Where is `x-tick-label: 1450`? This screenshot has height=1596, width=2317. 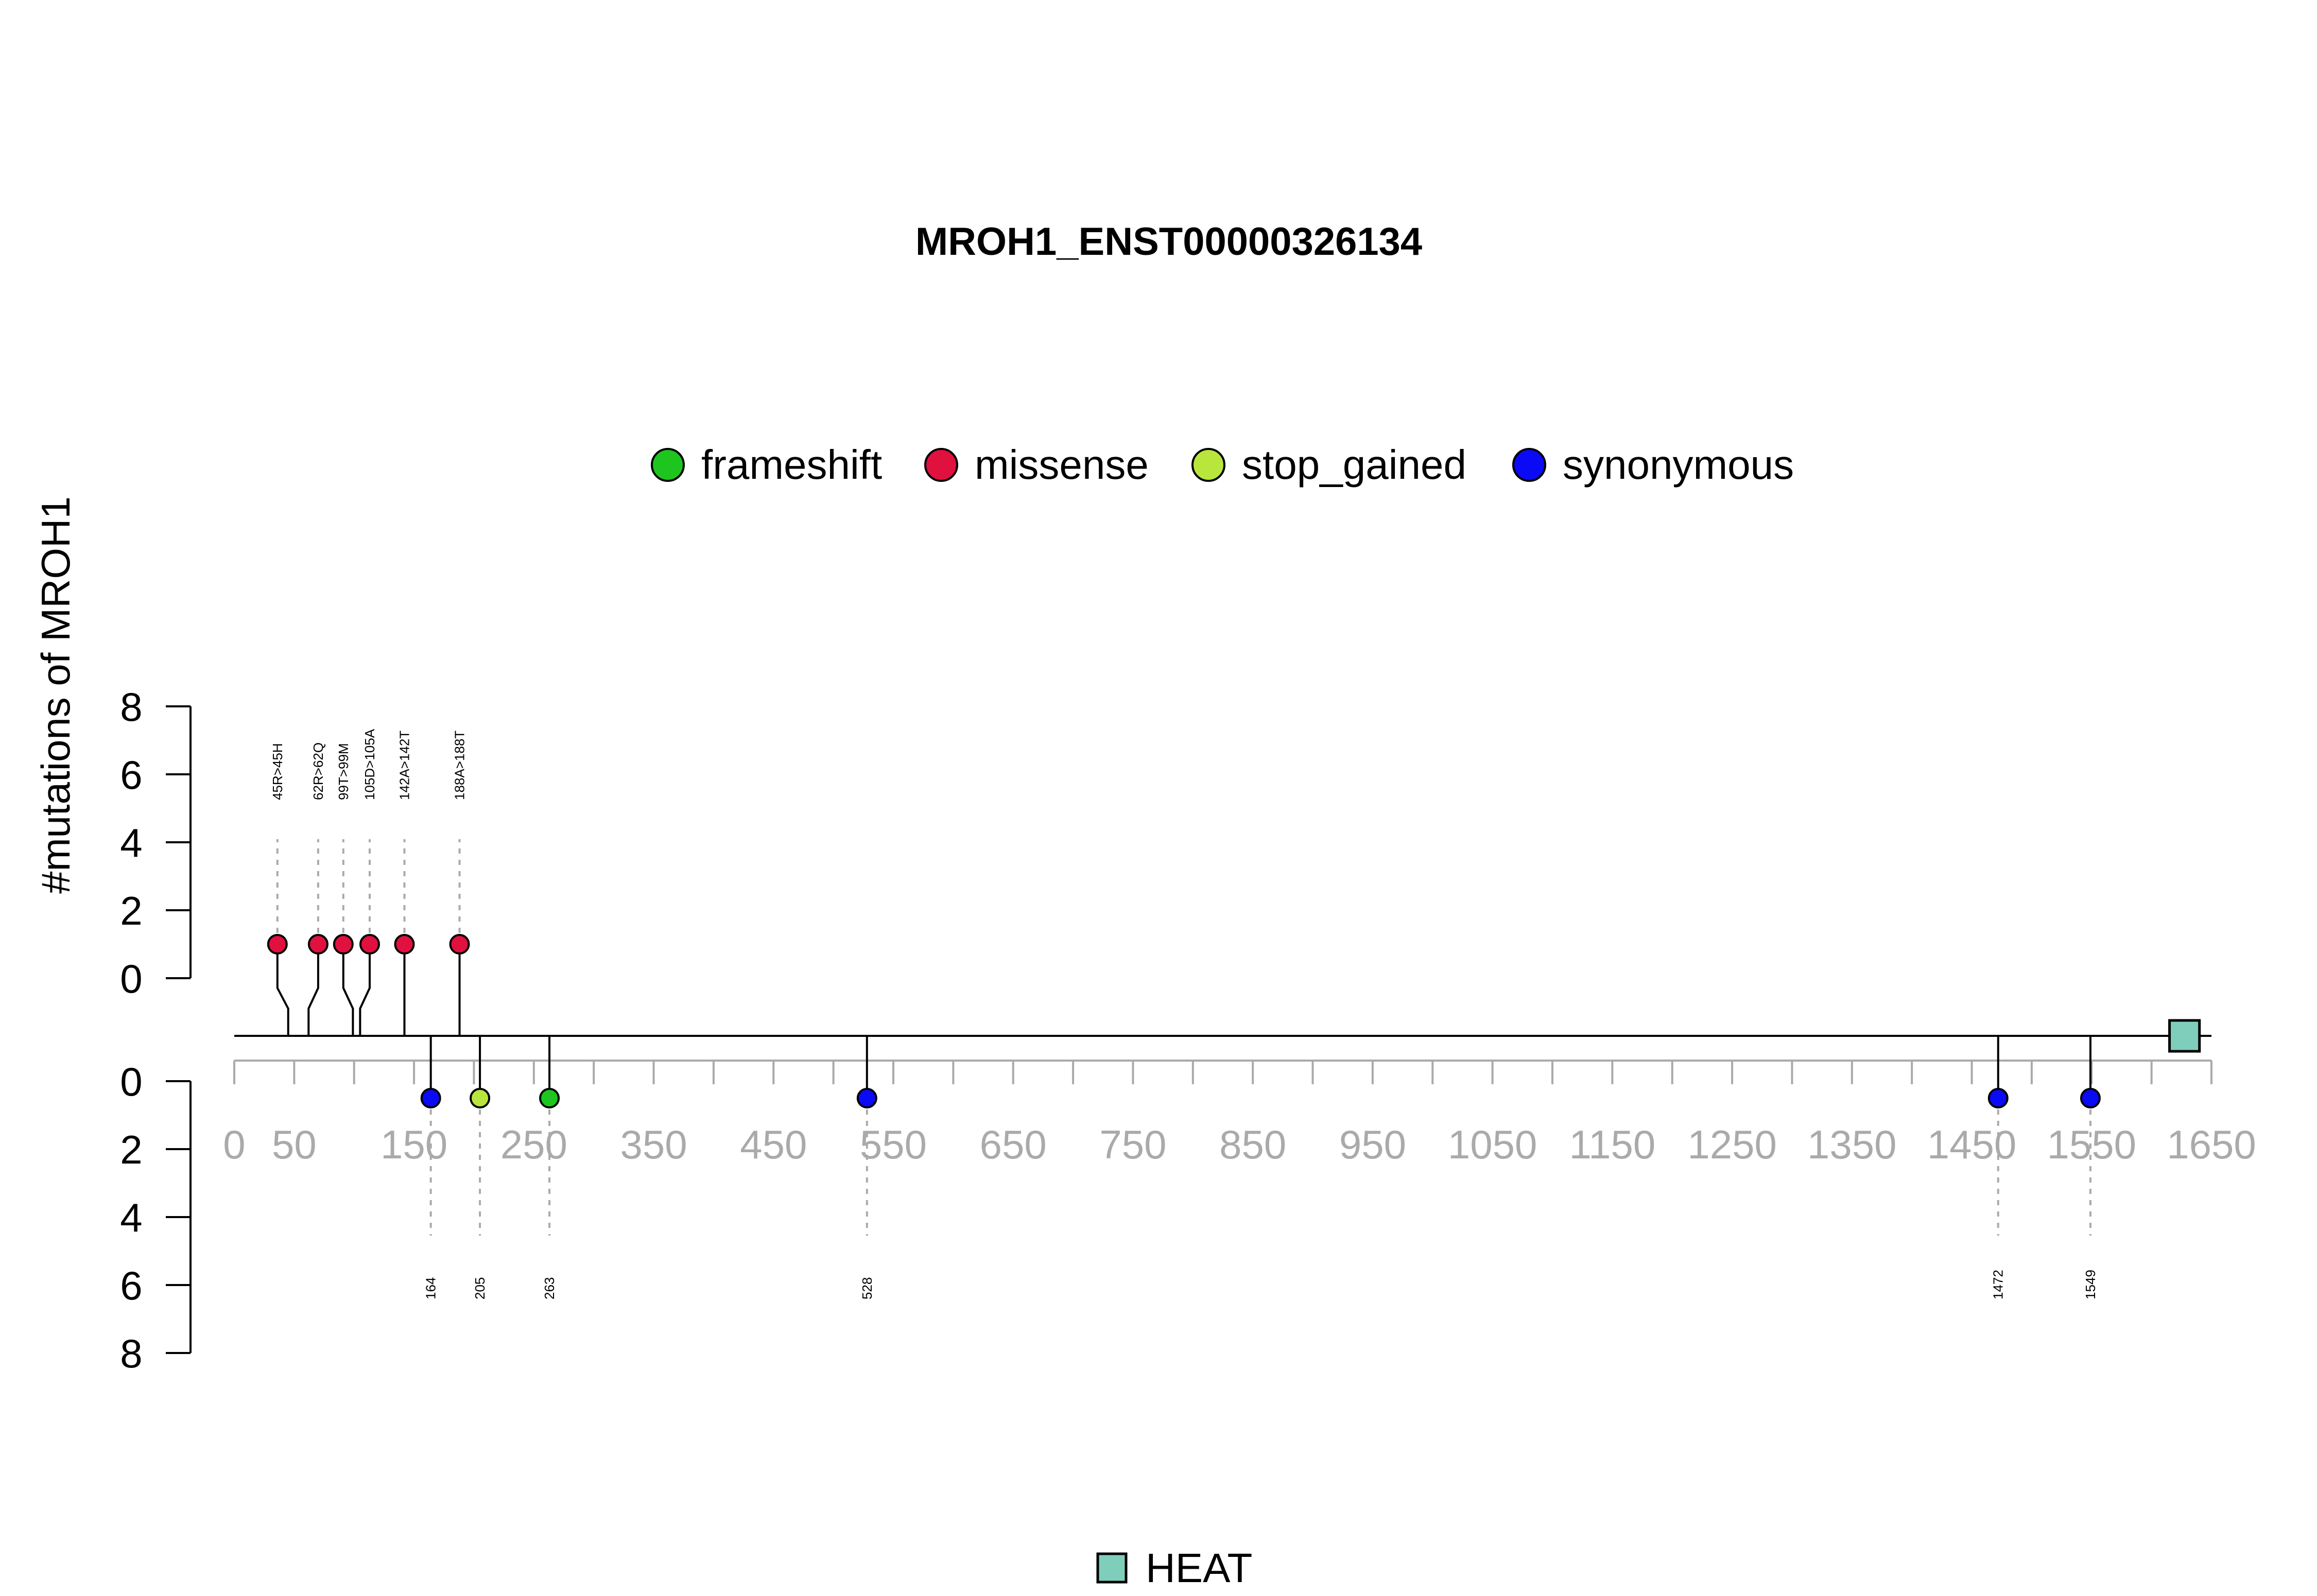 x-tick-label: 1450 is located at coordinates (1972, 1145).